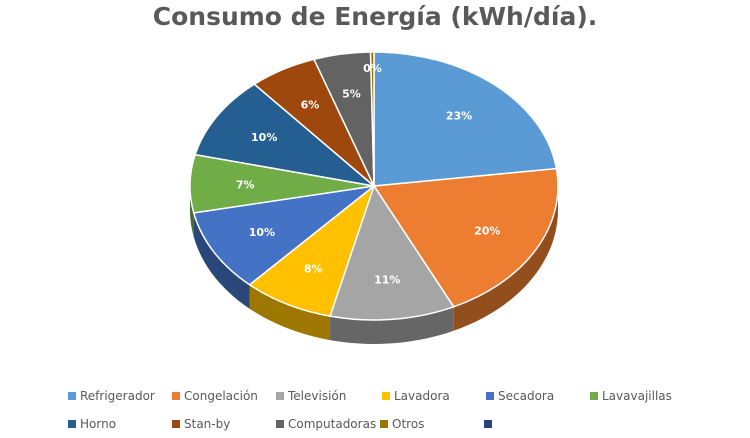 The height and width of the screenshot is (438, 750). Describe the element at coordinates (432, 424) in the screenshot. I see `legend-item-otros: Otros` at that location.